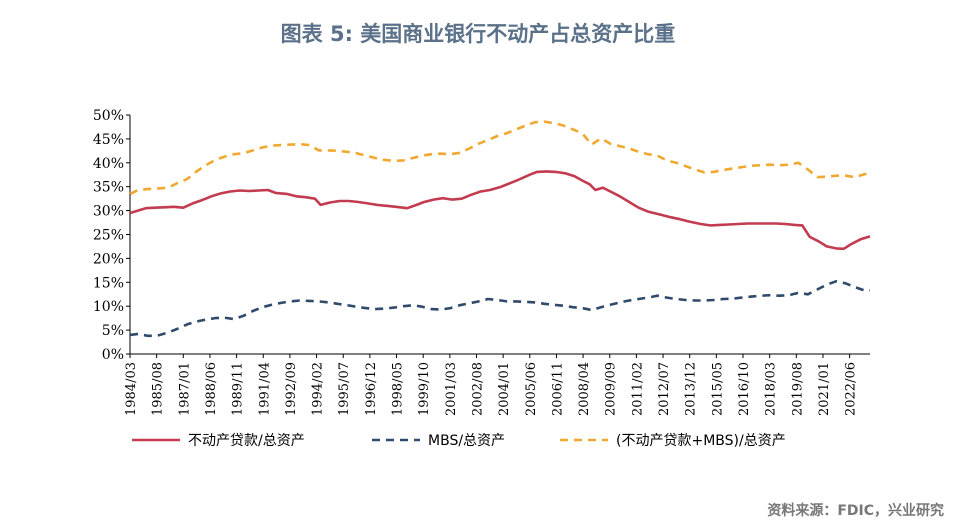 The image size is (956, 528). What do you see at coordinates (466, 441) in the screenshot?
I see `legend-label-2: MBS/总资产` at bounding box center [466, 441].